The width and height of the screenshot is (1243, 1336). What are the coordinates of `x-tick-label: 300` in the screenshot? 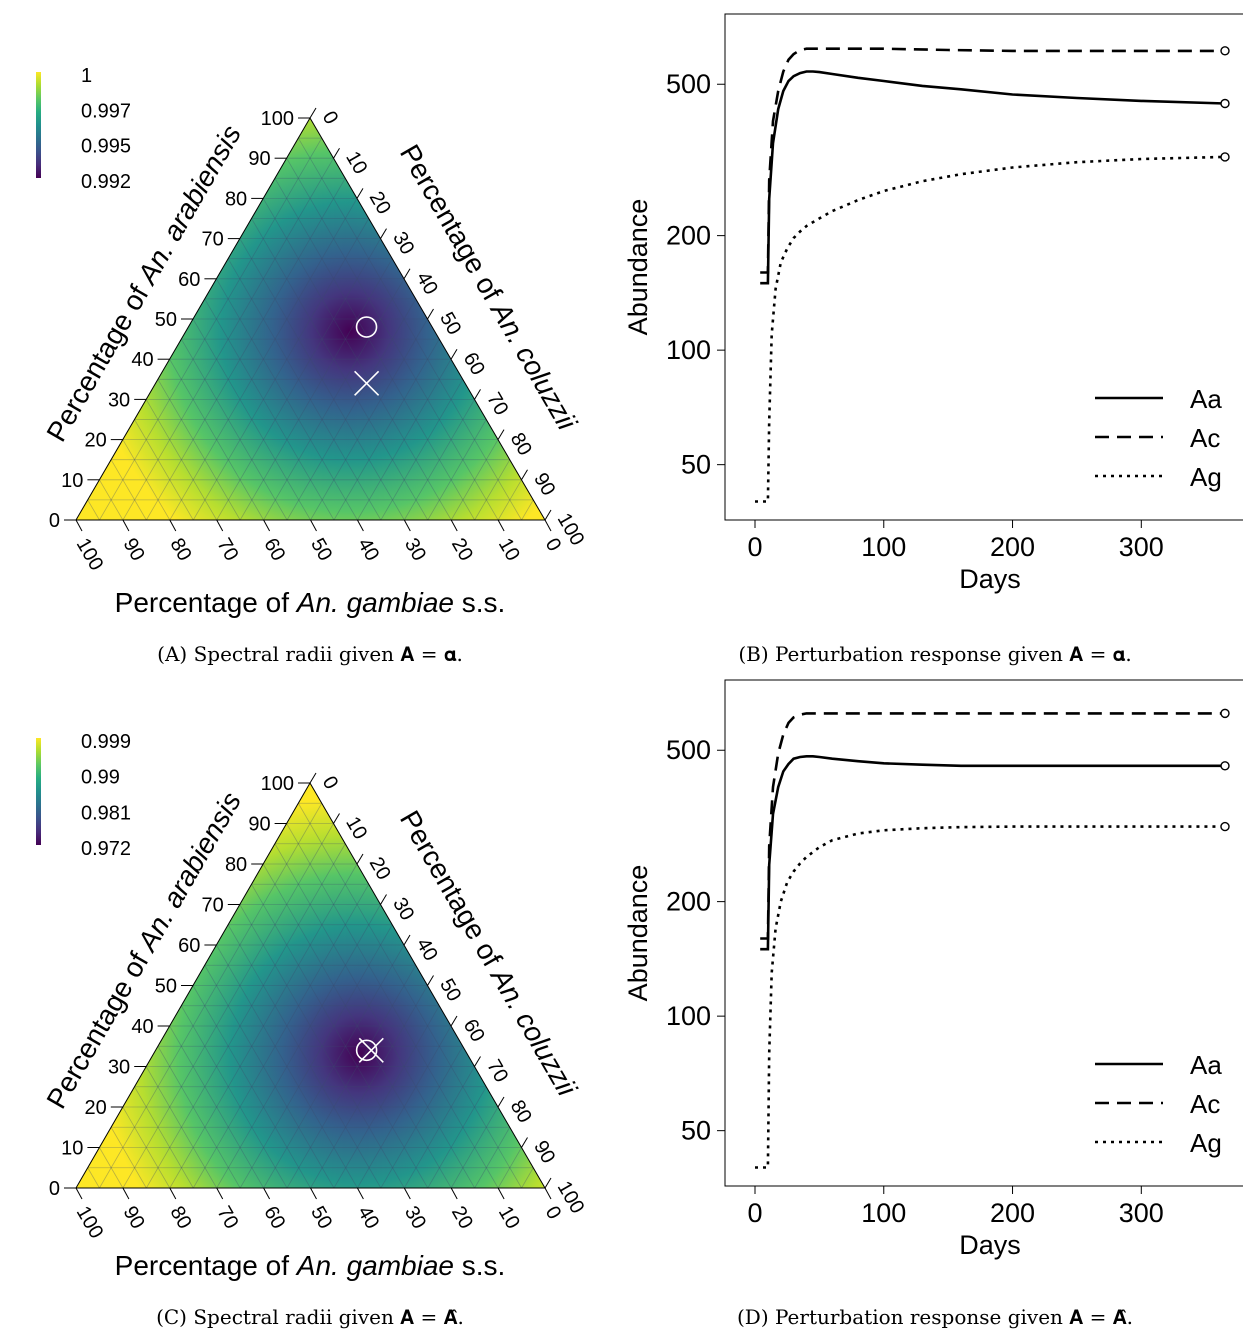 It's located at (1141, 1213).